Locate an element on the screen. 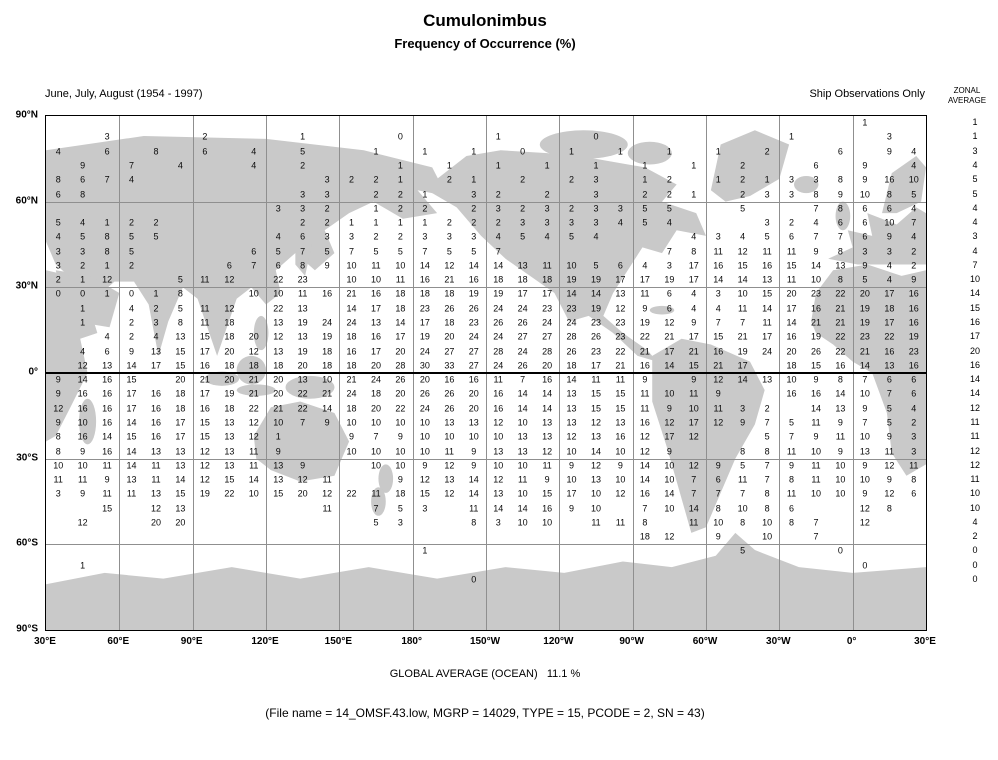  grid-value: 27 is located at coordinates (473, 351).